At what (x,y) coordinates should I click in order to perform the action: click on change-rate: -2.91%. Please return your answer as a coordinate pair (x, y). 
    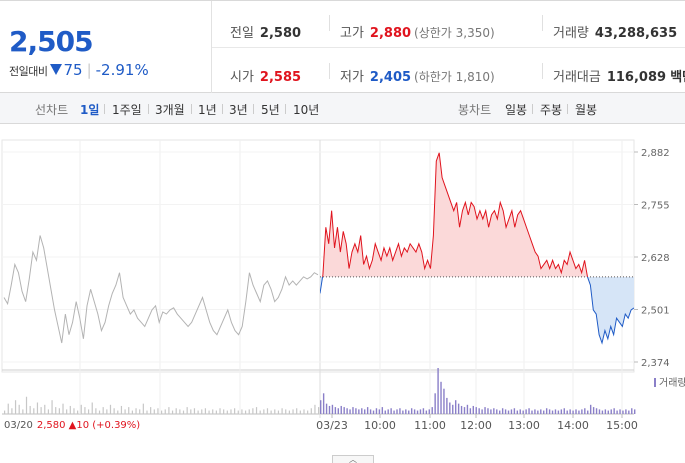
    Looking at the image, I should click on (122, 70).